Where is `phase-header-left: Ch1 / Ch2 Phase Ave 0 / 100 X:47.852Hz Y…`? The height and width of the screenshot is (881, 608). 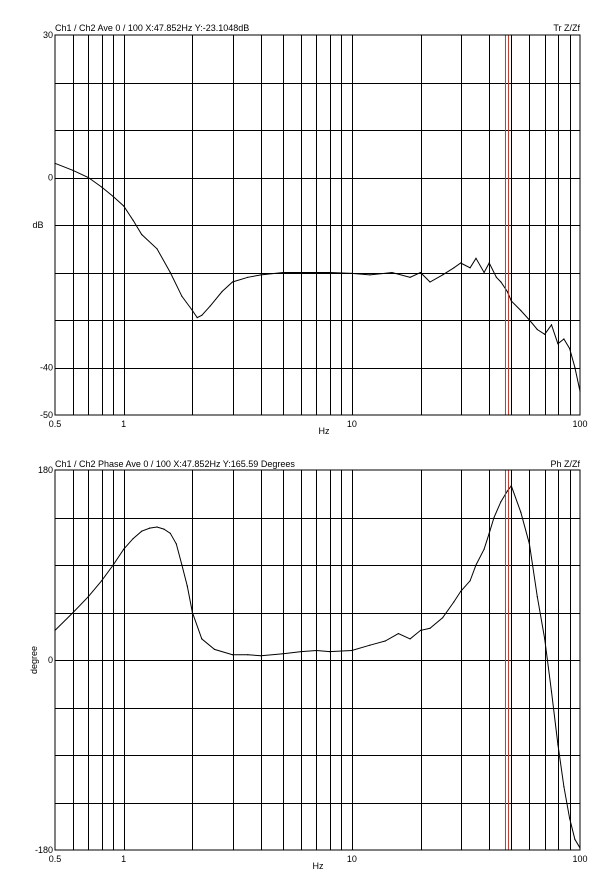
phase-header-left: Ch1 / Ch2 Phase Ave 0 / 100 X:47.852Hz Y… is located at coordinates (175, 464).